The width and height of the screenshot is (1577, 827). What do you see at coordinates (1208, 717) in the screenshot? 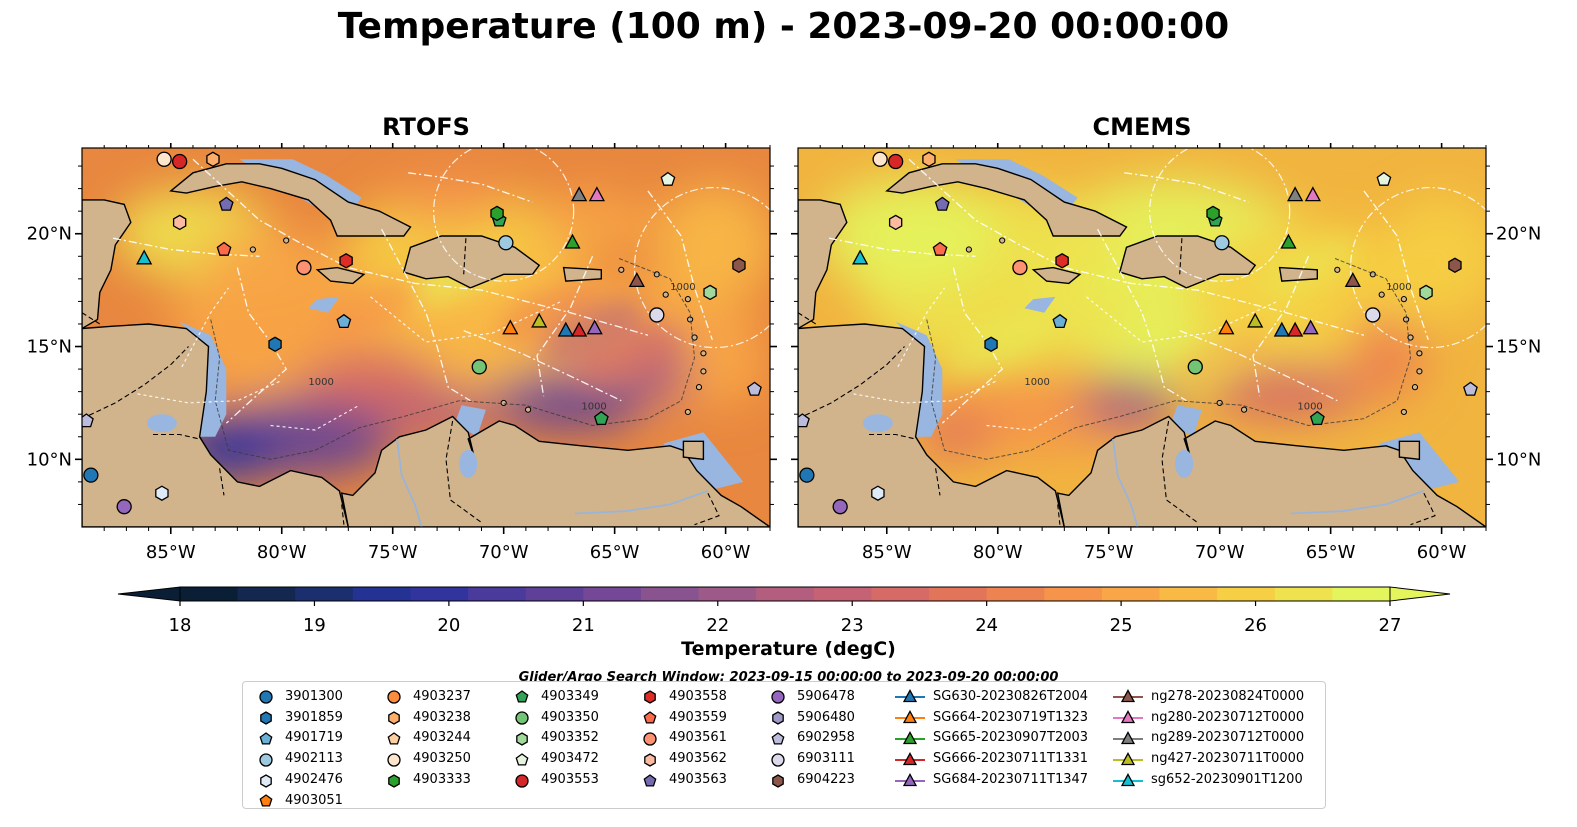
I see `legend-item: ng280-20230712T0000` at bounding box center [1208, 717].